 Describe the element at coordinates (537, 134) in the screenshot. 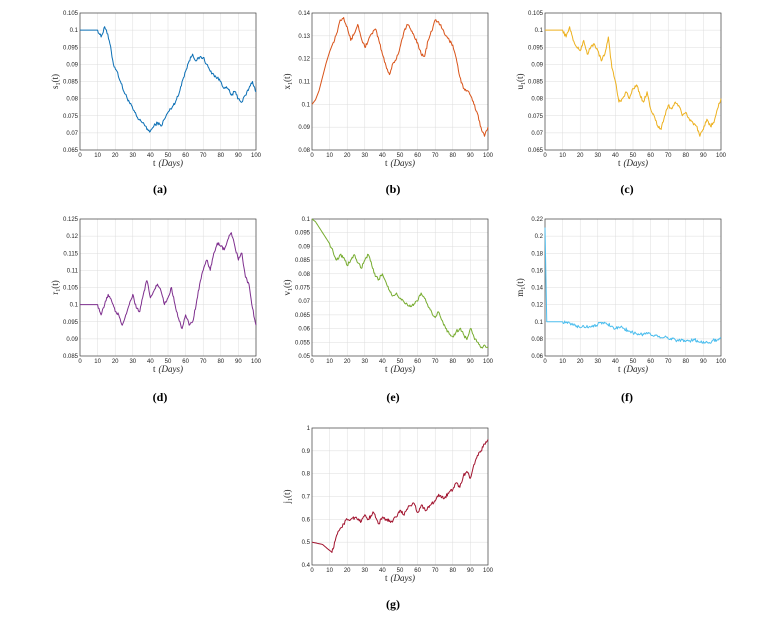

I see `y-tick-label: 0.07` at that location.